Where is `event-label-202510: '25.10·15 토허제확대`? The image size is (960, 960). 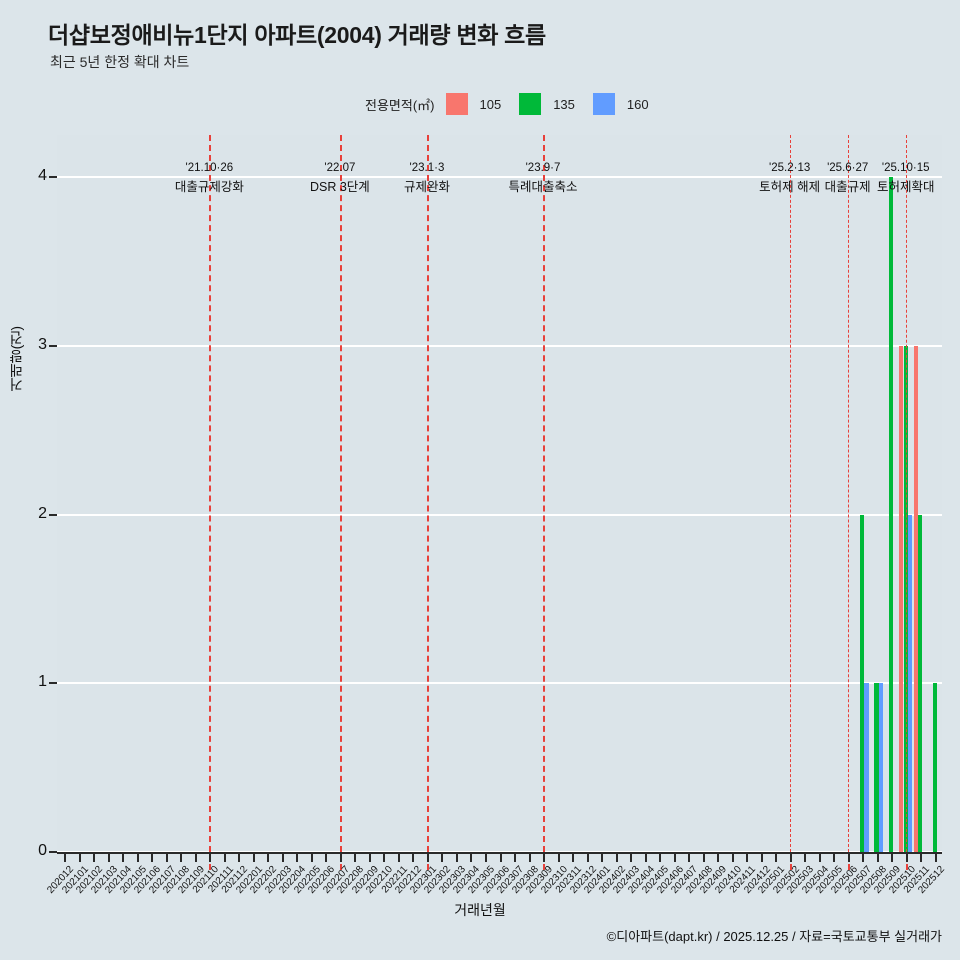 event-label-202510: '25.10·15 토허제확대 is located at coordinates (906, 178).